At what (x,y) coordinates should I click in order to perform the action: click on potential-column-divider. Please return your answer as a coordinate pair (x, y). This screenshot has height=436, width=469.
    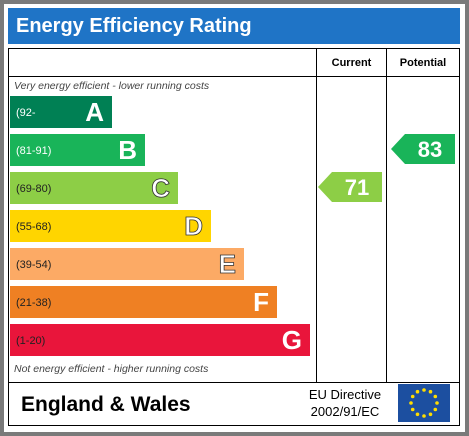
    Looking at the image, I should click on (386, 216).